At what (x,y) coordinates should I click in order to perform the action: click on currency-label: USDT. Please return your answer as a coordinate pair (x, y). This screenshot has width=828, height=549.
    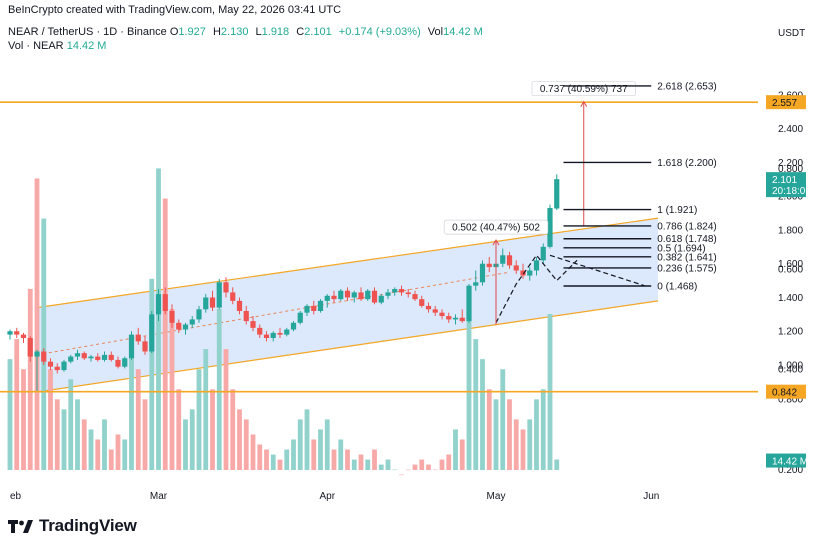
    Looking at the image, I should click on (791, 33).